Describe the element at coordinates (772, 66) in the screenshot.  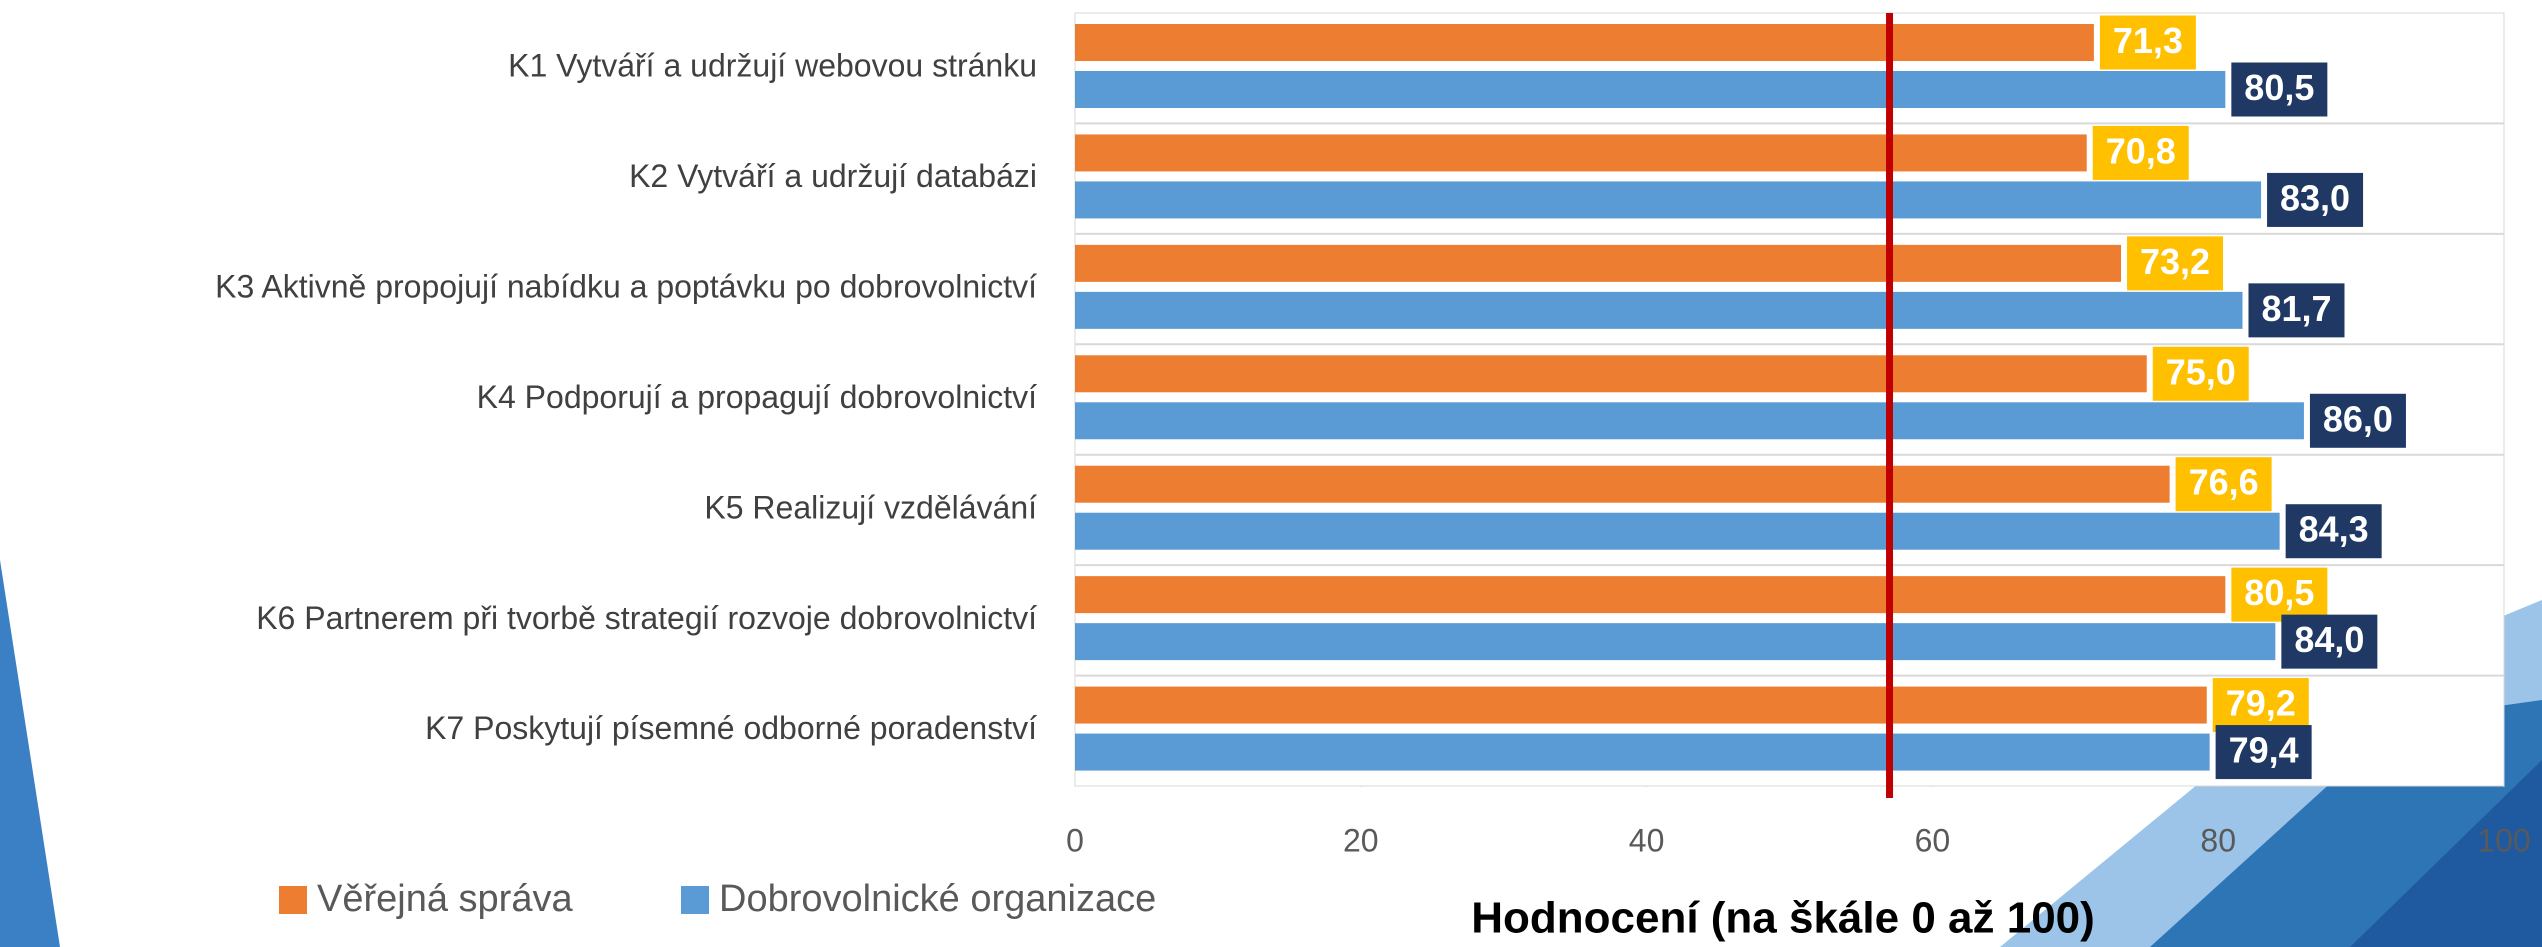
I see `category-label: K1 Vytváří a udržují webovou stránku` at that location.